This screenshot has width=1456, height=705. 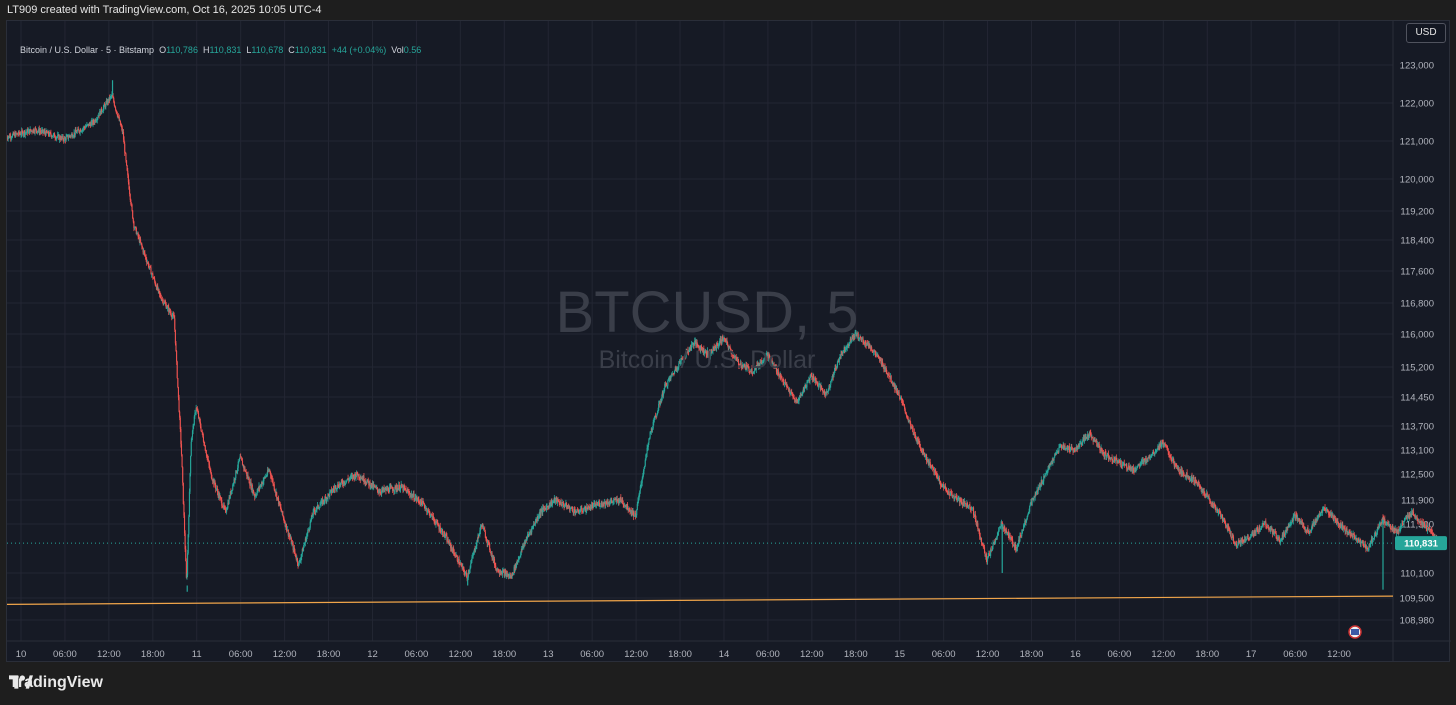 What do you see at coordinates (1355, 632) in the screenshot?
I see `us-flag-stripe` at bounding box center [1355, 632].